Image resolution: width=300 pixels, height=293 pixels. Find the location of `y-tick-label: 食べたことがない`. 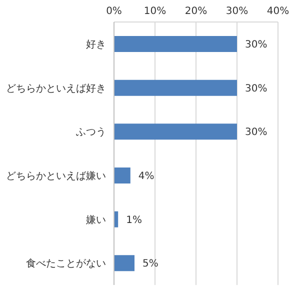

y-tick-label: 食べたことがない is located at coordinates (66, 264).